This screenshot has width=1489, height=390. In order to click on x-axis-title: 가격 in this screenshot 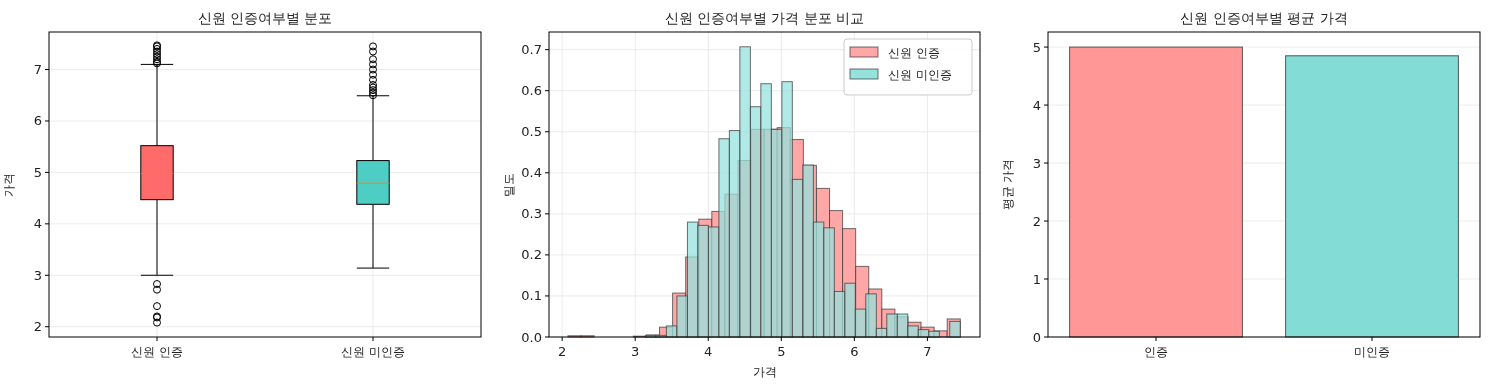, I will do `click(764, 372)`.